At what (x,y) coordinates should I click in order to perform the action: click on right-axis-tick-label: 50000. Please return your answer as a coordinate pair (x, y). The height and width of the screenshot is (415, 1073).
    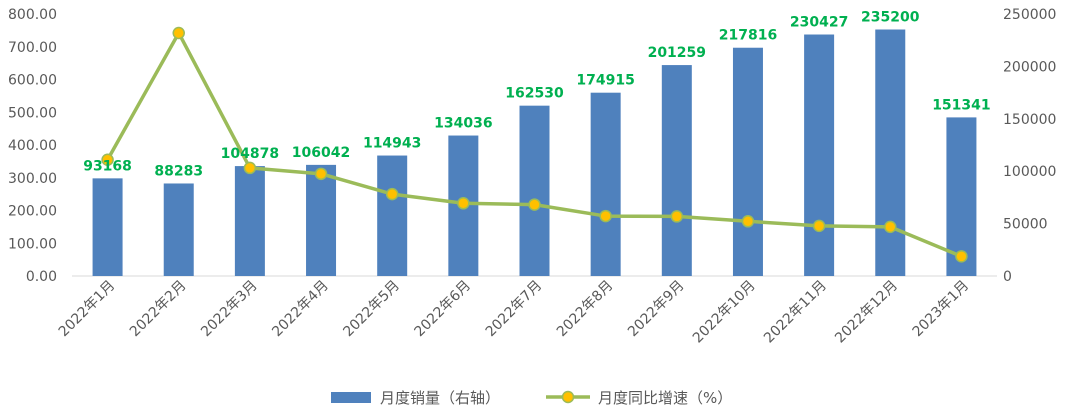
    Looking at the image, I should click on (1025, 225).